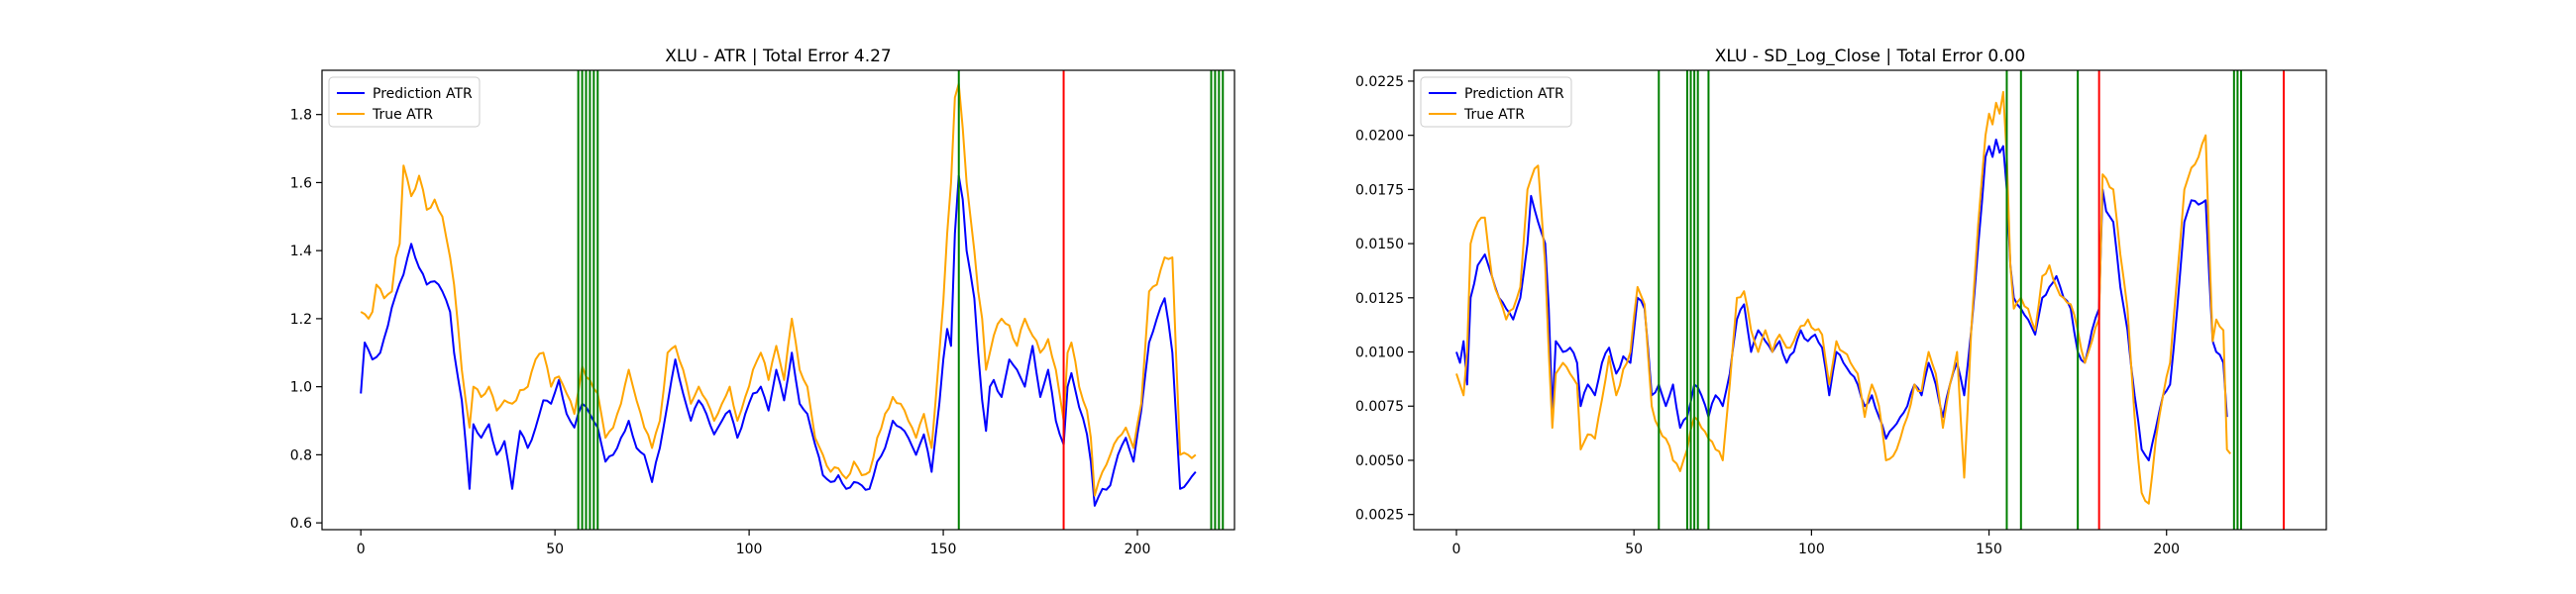  What do you see at coordinates (1379, 461) in the screenshot?
I see `y-tick-label: 0.0050` at bounding box center [1379, 461].